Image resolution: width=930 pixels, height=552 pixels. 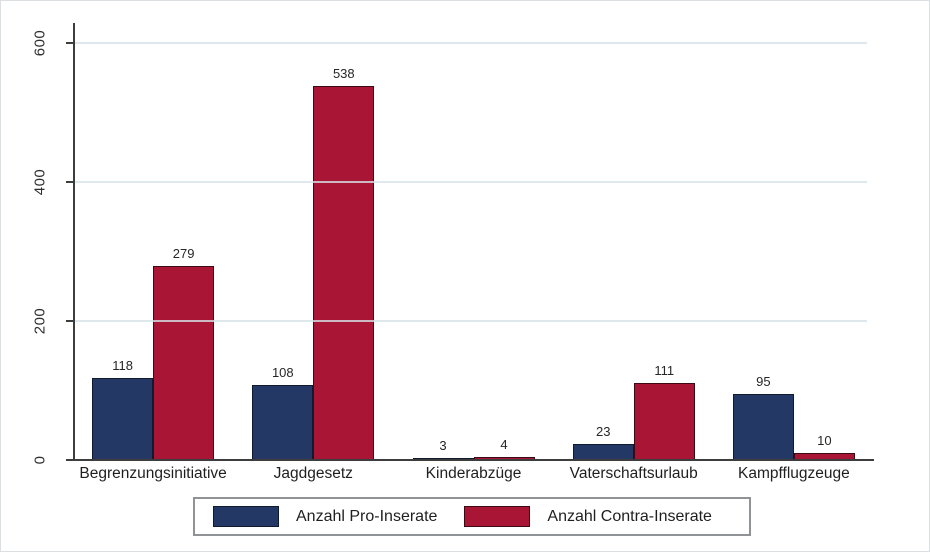 I want to click on bar-value-label: 108, so click(x=282, y=372).